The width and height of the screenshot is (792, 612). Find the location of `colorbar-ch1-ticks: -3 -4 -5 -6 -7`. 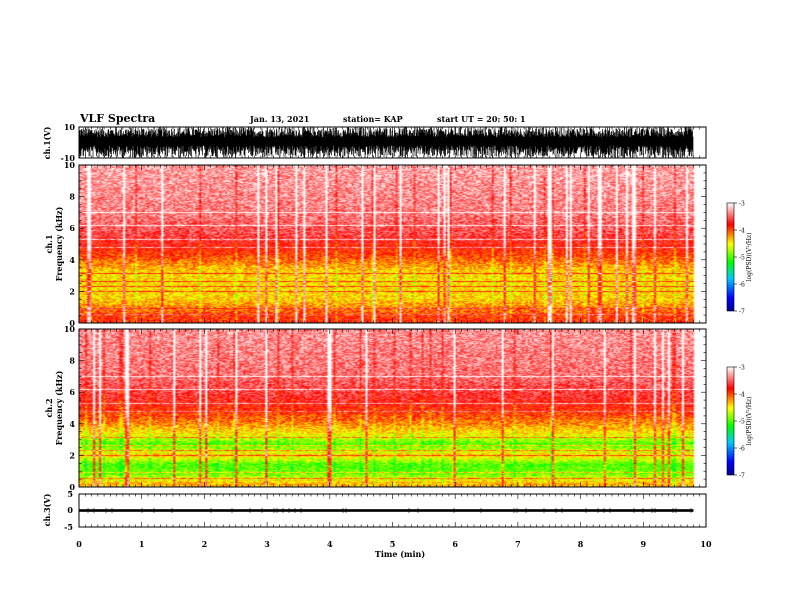

colorbar-ch1-ticks: -3 -4 -5 -6 -7 is located at coordinates (739, 258).